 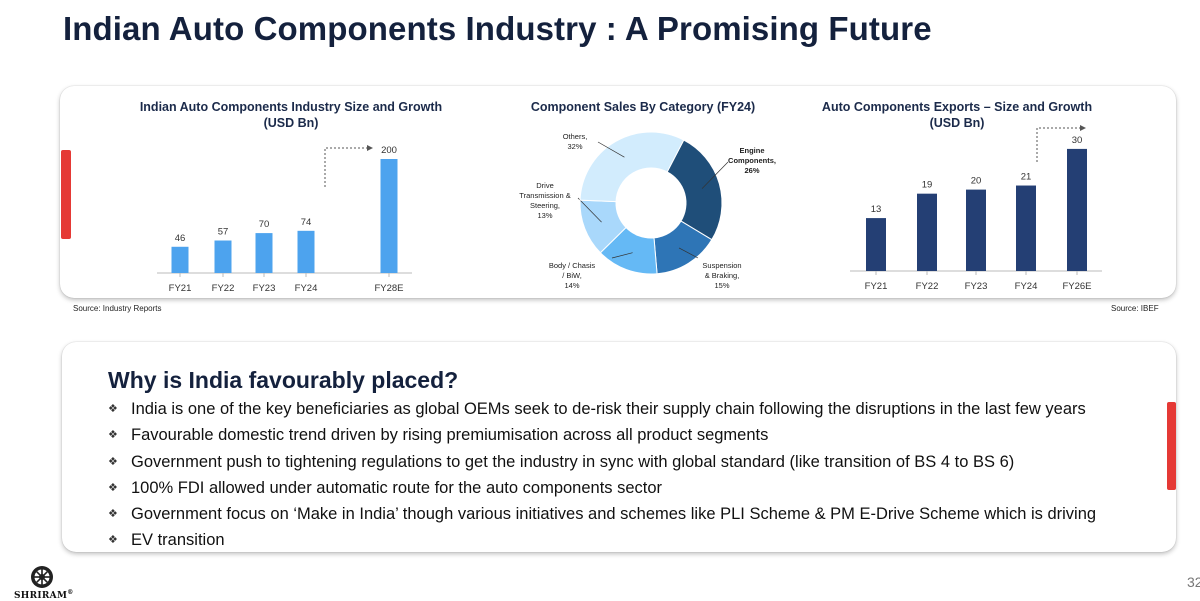 I want to click on slice-label: Others, 32%, so click(x=575, y=141).